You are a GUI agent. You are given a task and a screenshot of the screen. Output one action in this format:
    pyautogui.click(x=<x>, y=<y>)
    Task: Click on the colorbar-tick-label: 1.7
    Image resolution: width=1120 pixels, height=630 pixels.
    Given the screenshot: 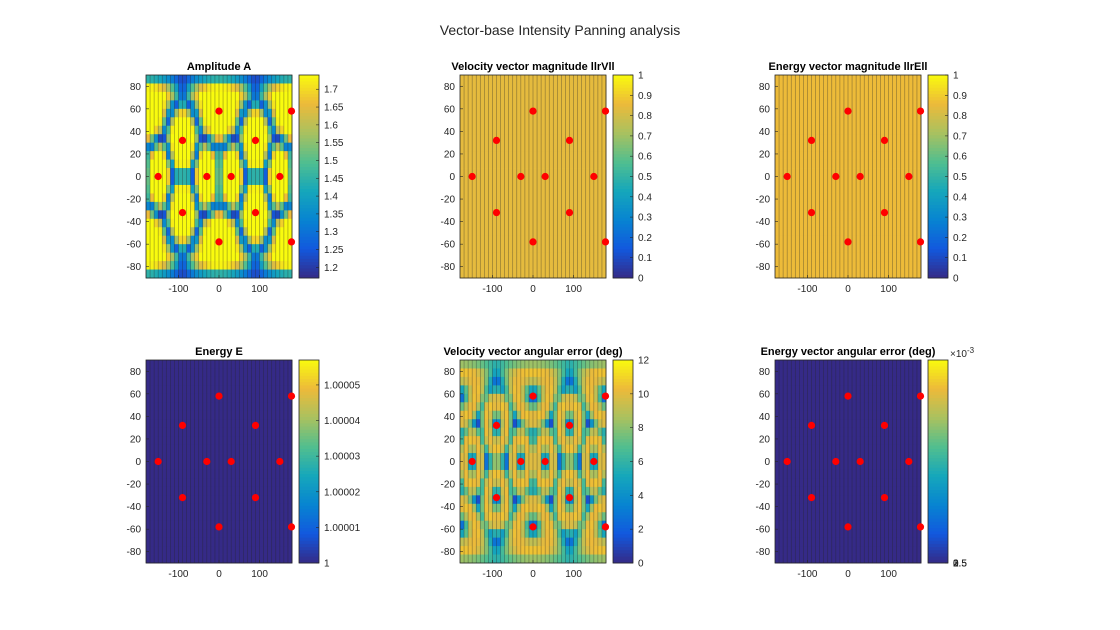 What is the action you would take?
    pyautogui.click(x=331, y=90)
    